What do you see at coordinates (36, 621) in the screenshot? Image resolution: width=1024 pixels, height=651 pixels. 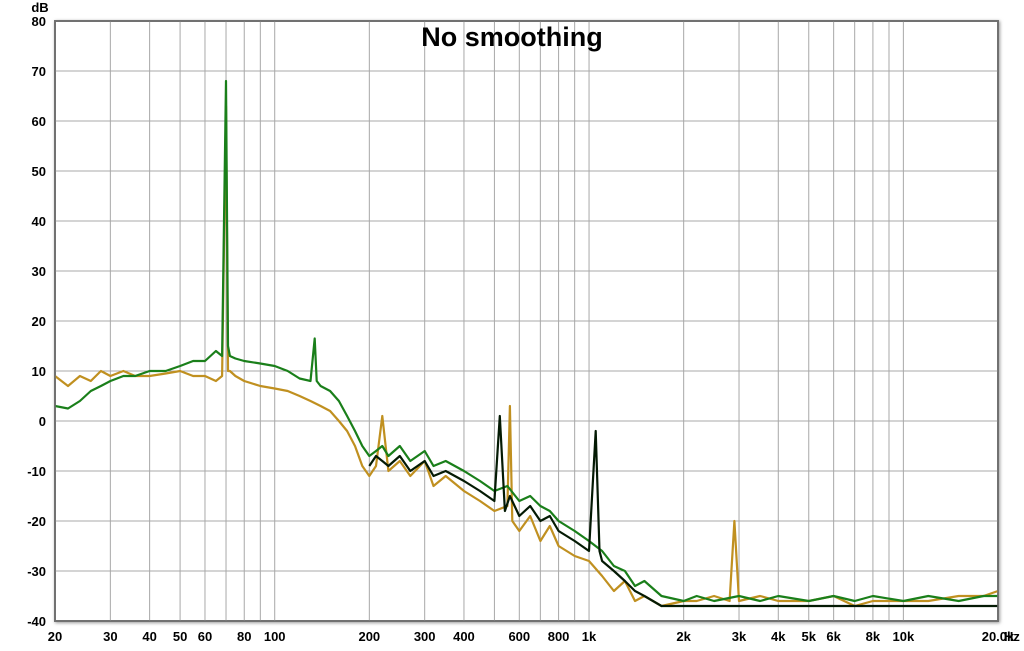 I see `y-tick-label: -40` at bounding box center [36, 621].